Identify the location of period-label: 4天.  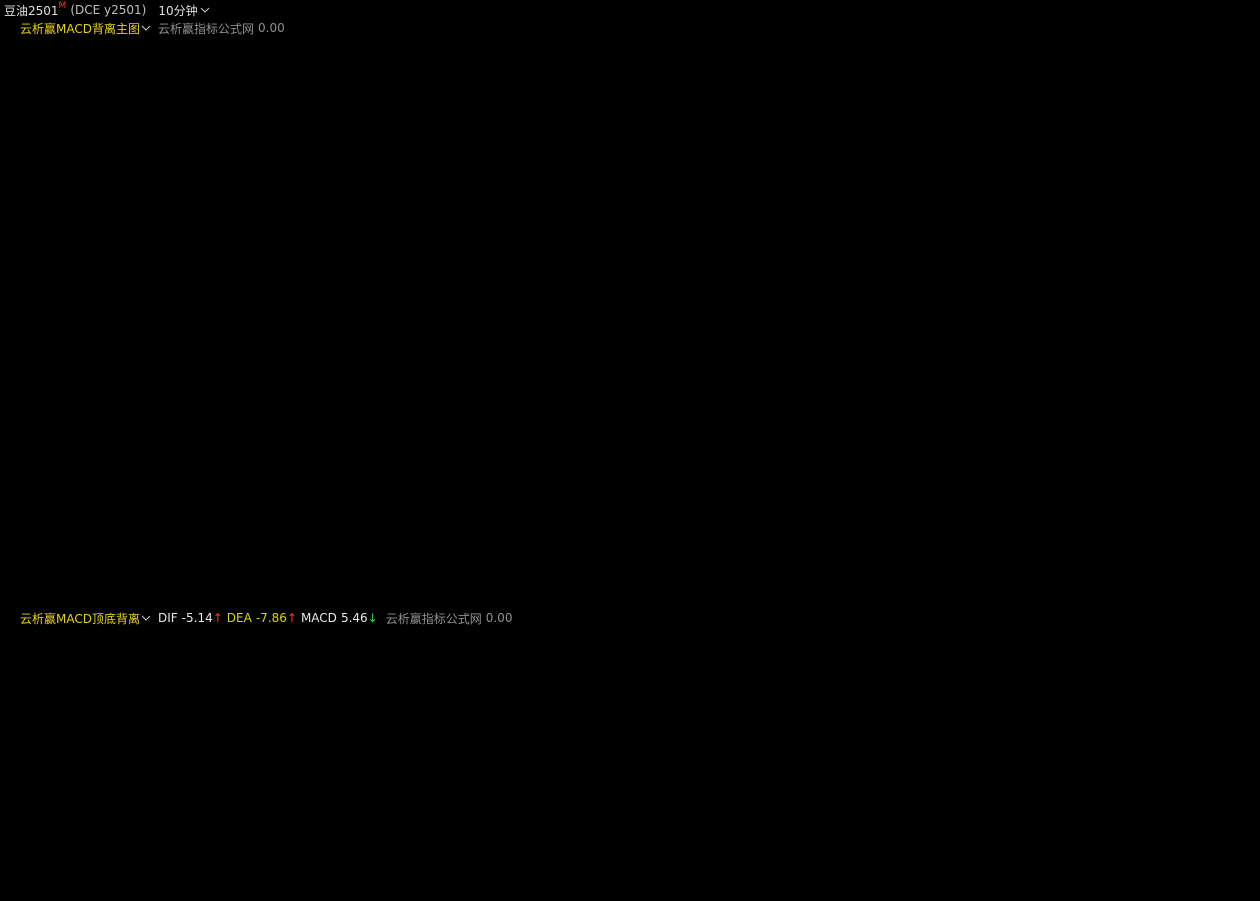
(26, 600).